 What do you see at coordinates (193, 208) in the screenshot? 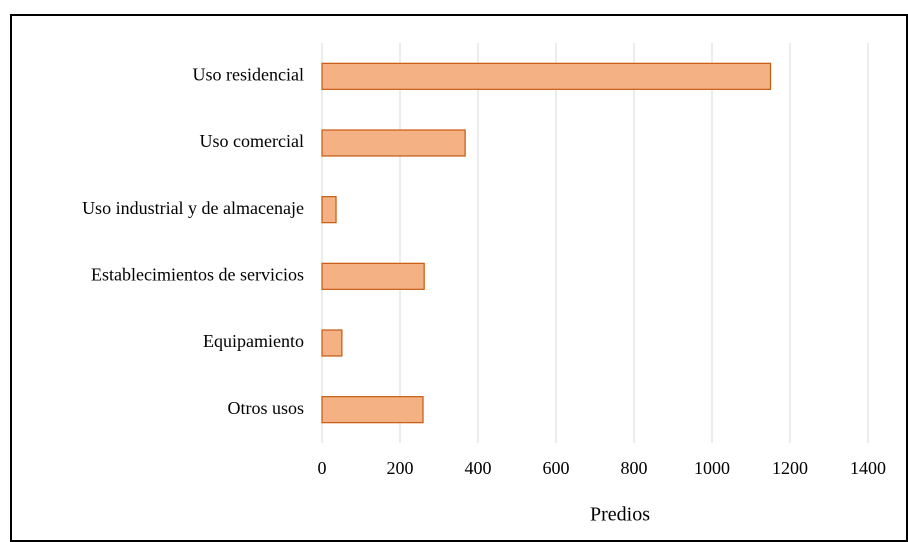
I see `y-tick-label: Uso industrial y de almacenaje` at bounding box center [193, 208].